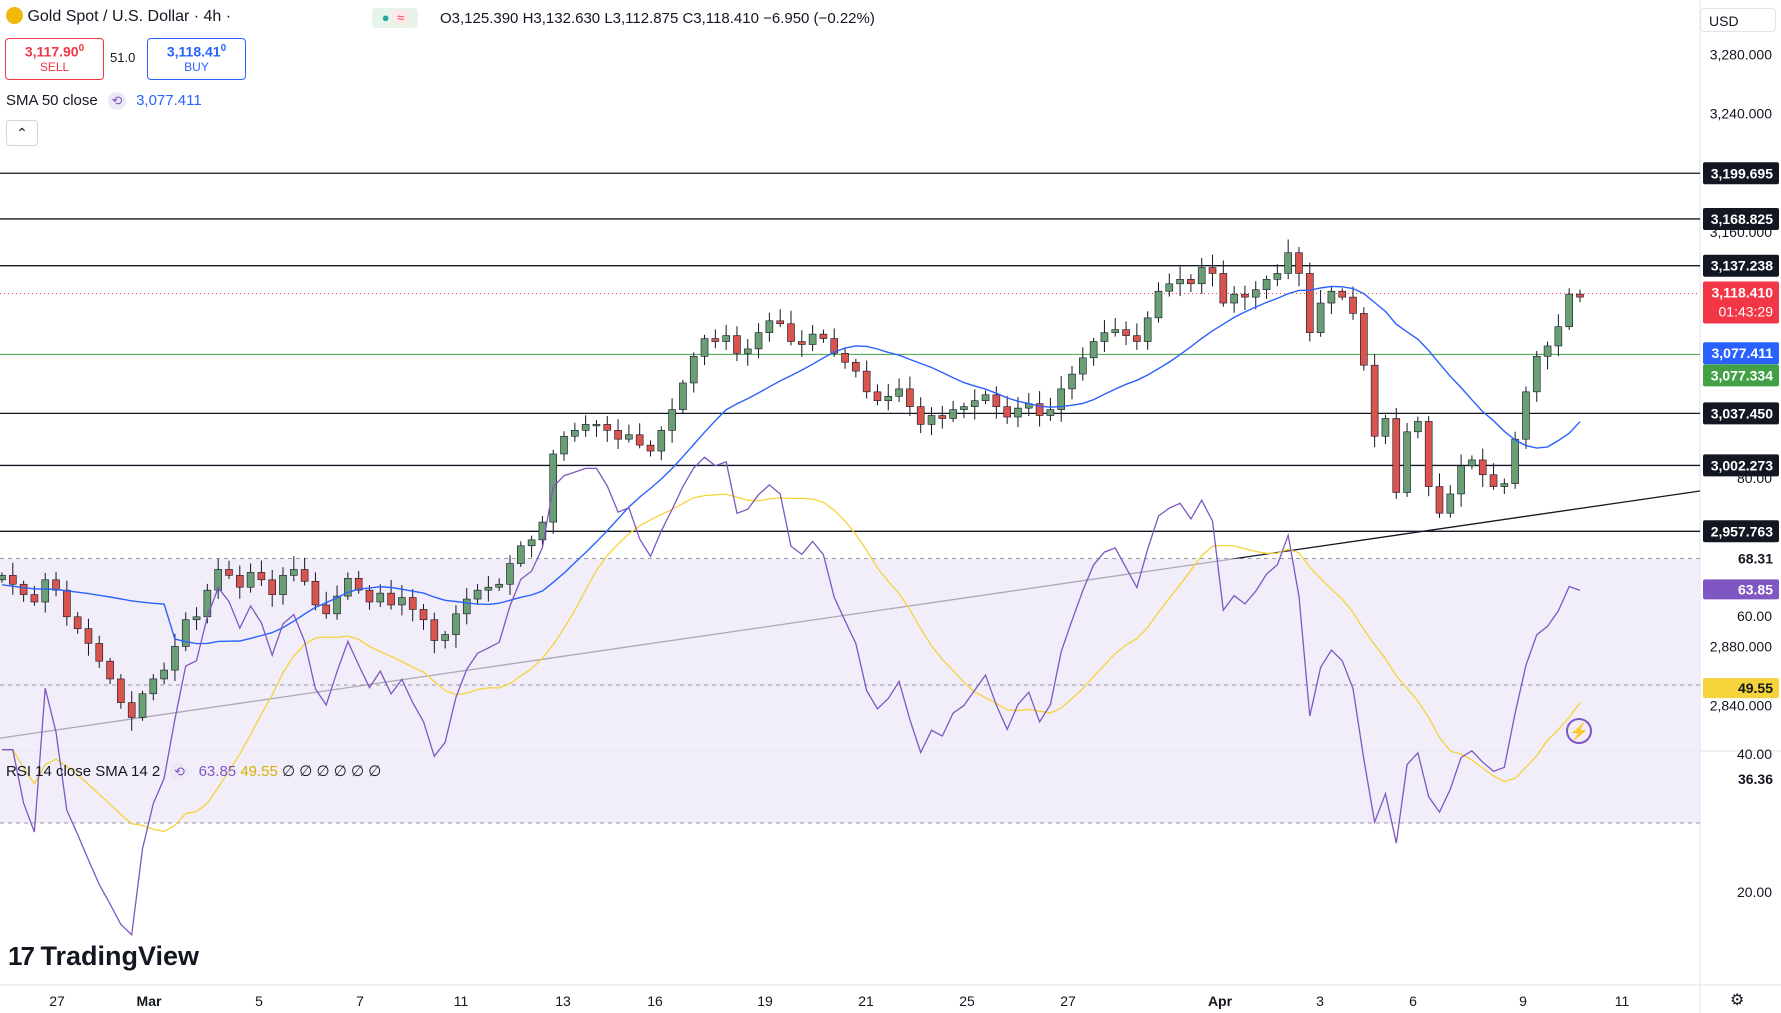 The width and height of the screenshot is (1781, 1013). I want to click on timeframe-label: · 4h ·, so click(212, 16).